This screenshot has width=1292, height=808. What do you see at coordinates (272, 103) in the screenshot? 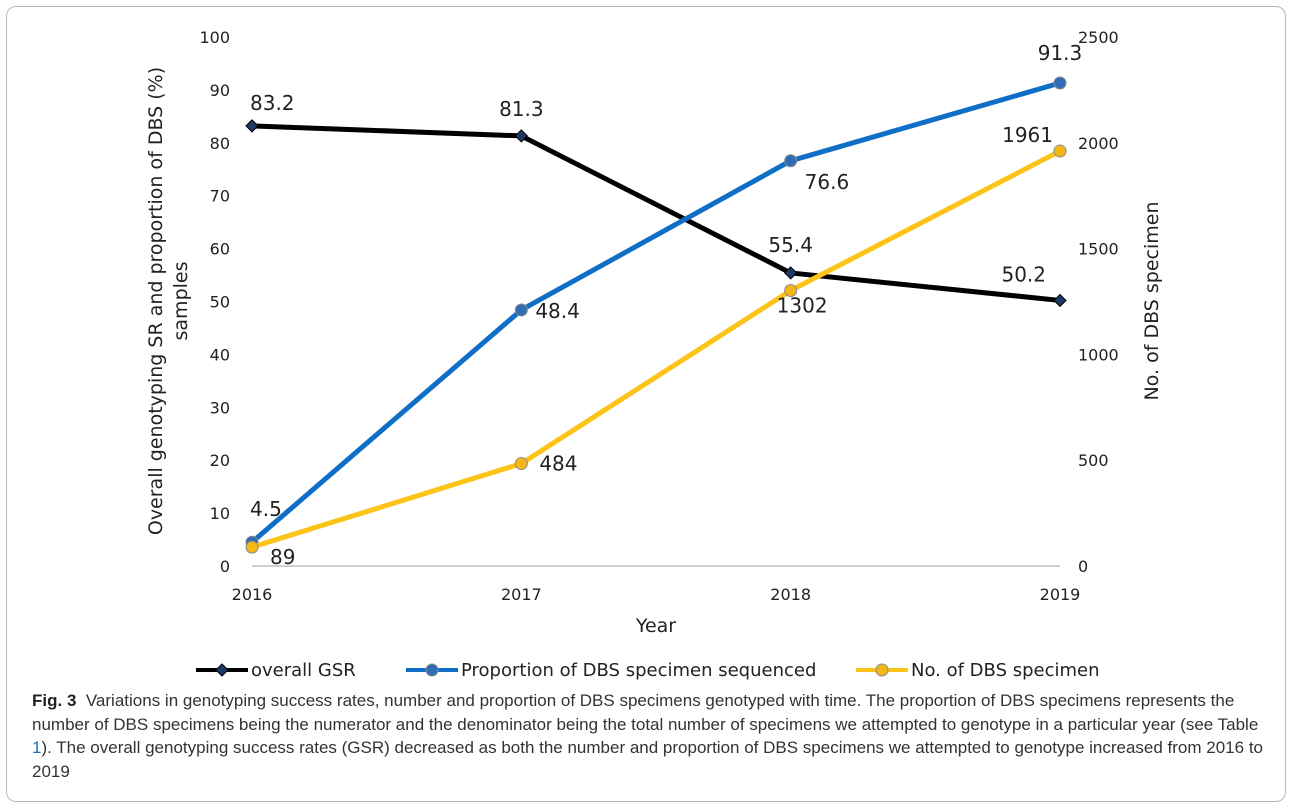
I see `data-label: 83.2` at bounding box center [272, 103].